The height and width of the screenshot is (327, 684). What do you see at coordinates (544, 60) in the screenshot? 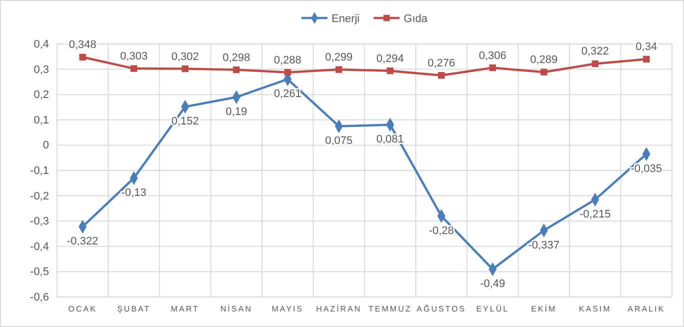
I see `data-label: 0,289` at bounding box center [544, 60].